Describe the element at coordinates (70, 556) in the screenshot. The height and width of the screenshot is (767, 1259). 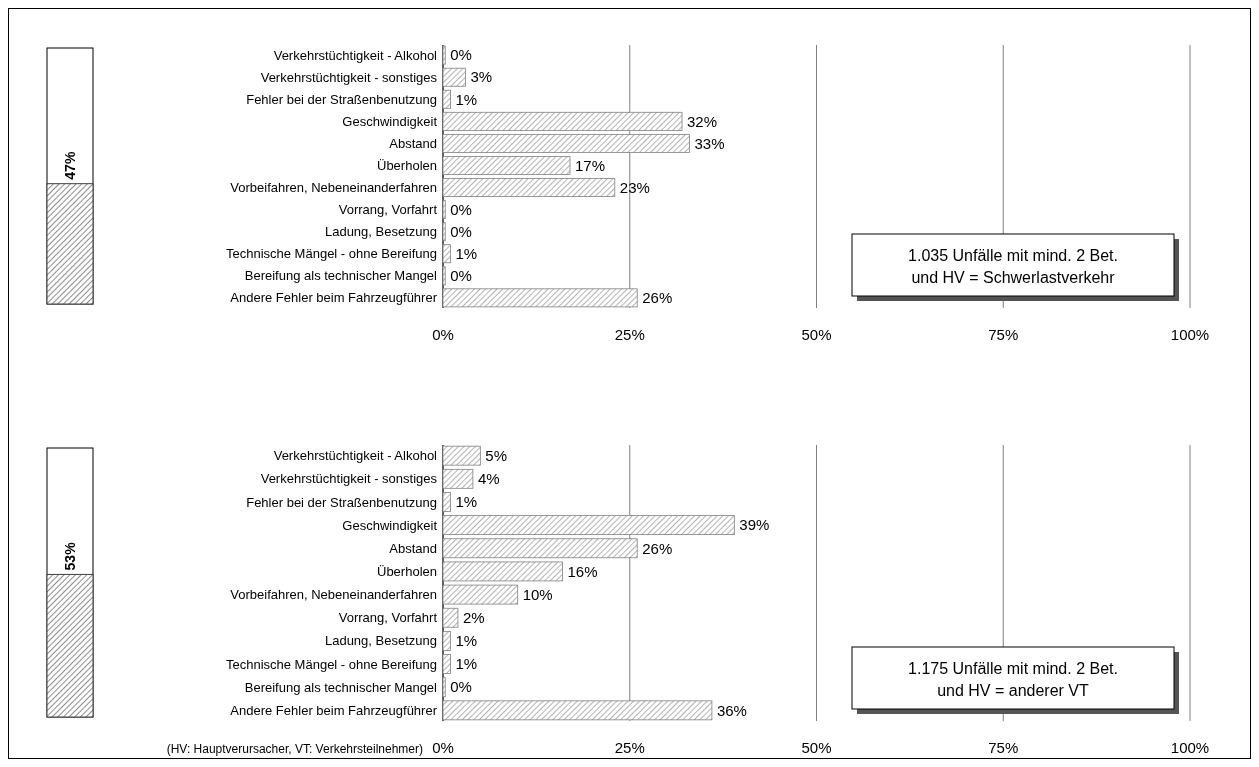
I see `data-label: 53%` at that location.